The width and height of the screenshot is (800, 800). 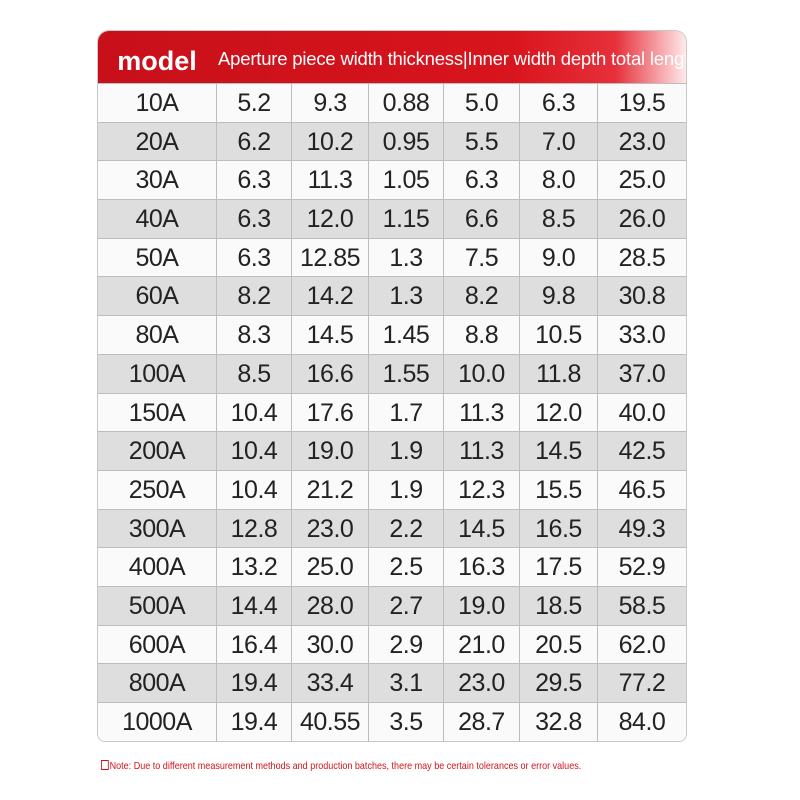 I want to click on table-row: 100A 8.5 16.6 1.55 10.0 11.8 37.0, so click(x=392, y=373).